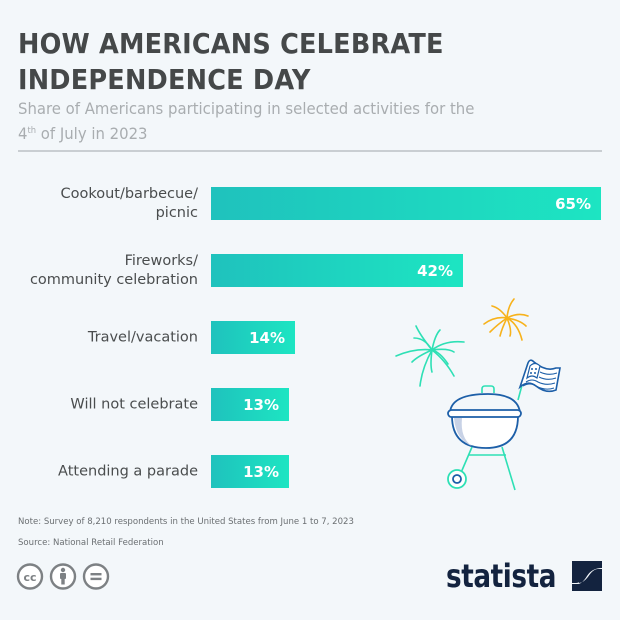  What do you see at coordinates (310, 151) in the screenshot?
I see `header-divider` at bounding box center [310, 151].